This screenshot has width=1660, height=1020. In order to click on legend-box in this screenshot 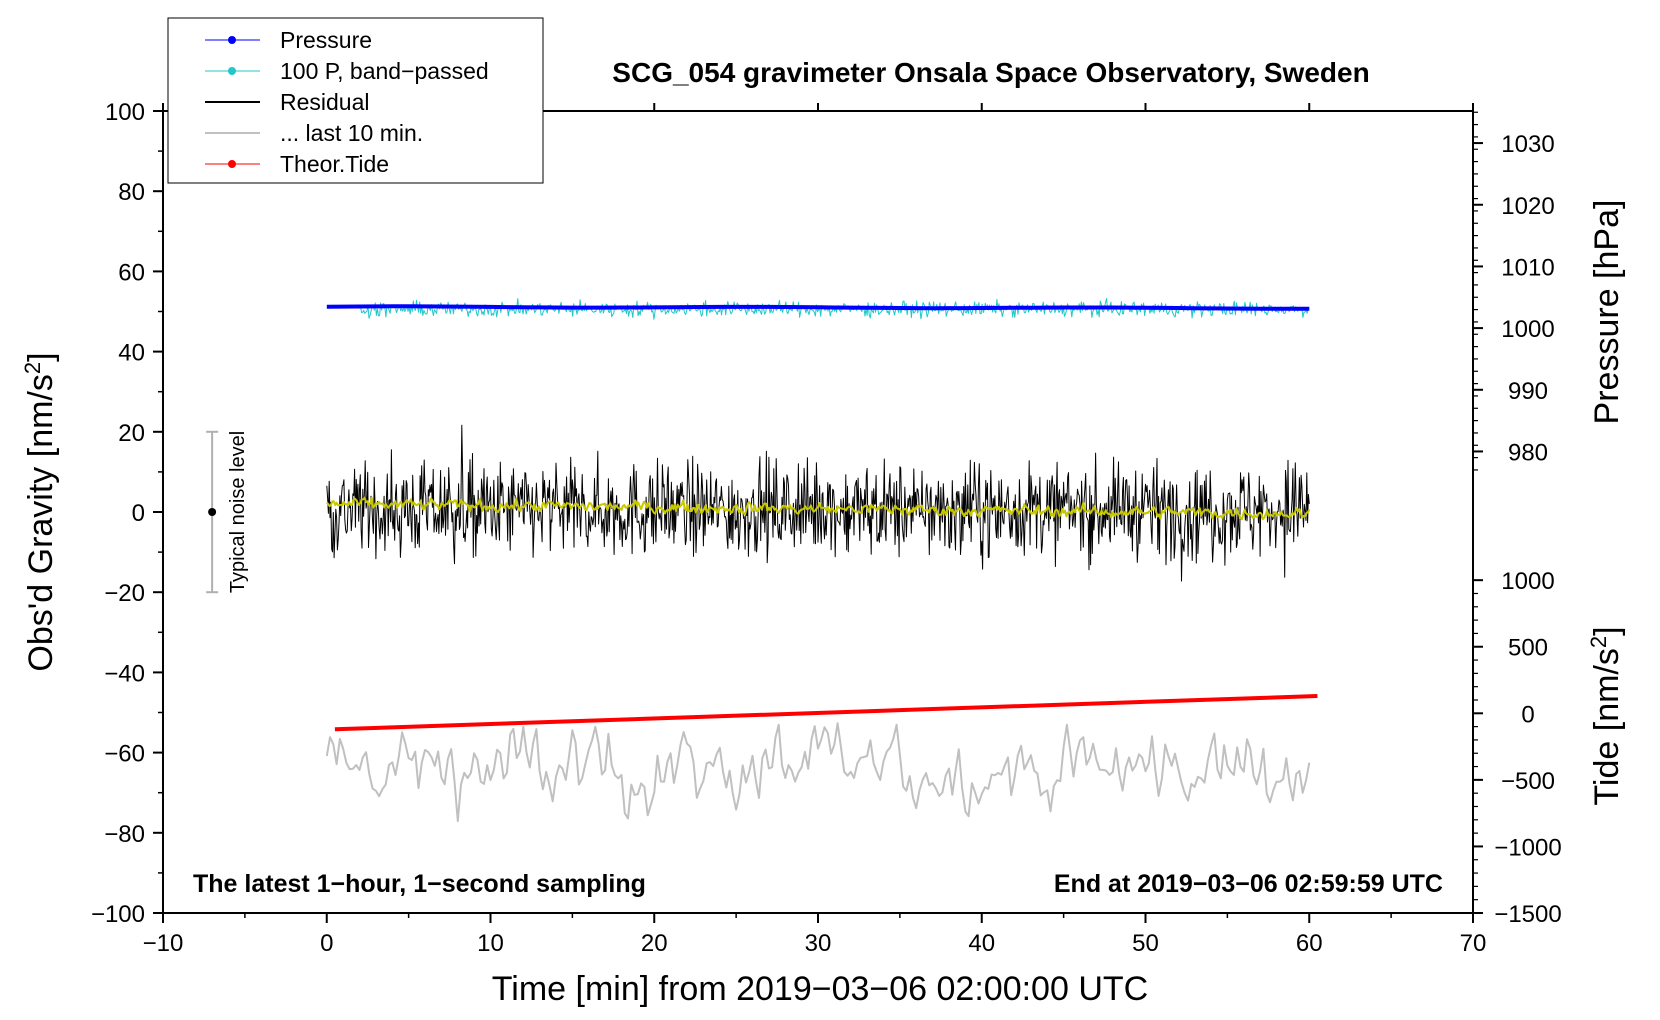, I will do `click(355, 100)`.